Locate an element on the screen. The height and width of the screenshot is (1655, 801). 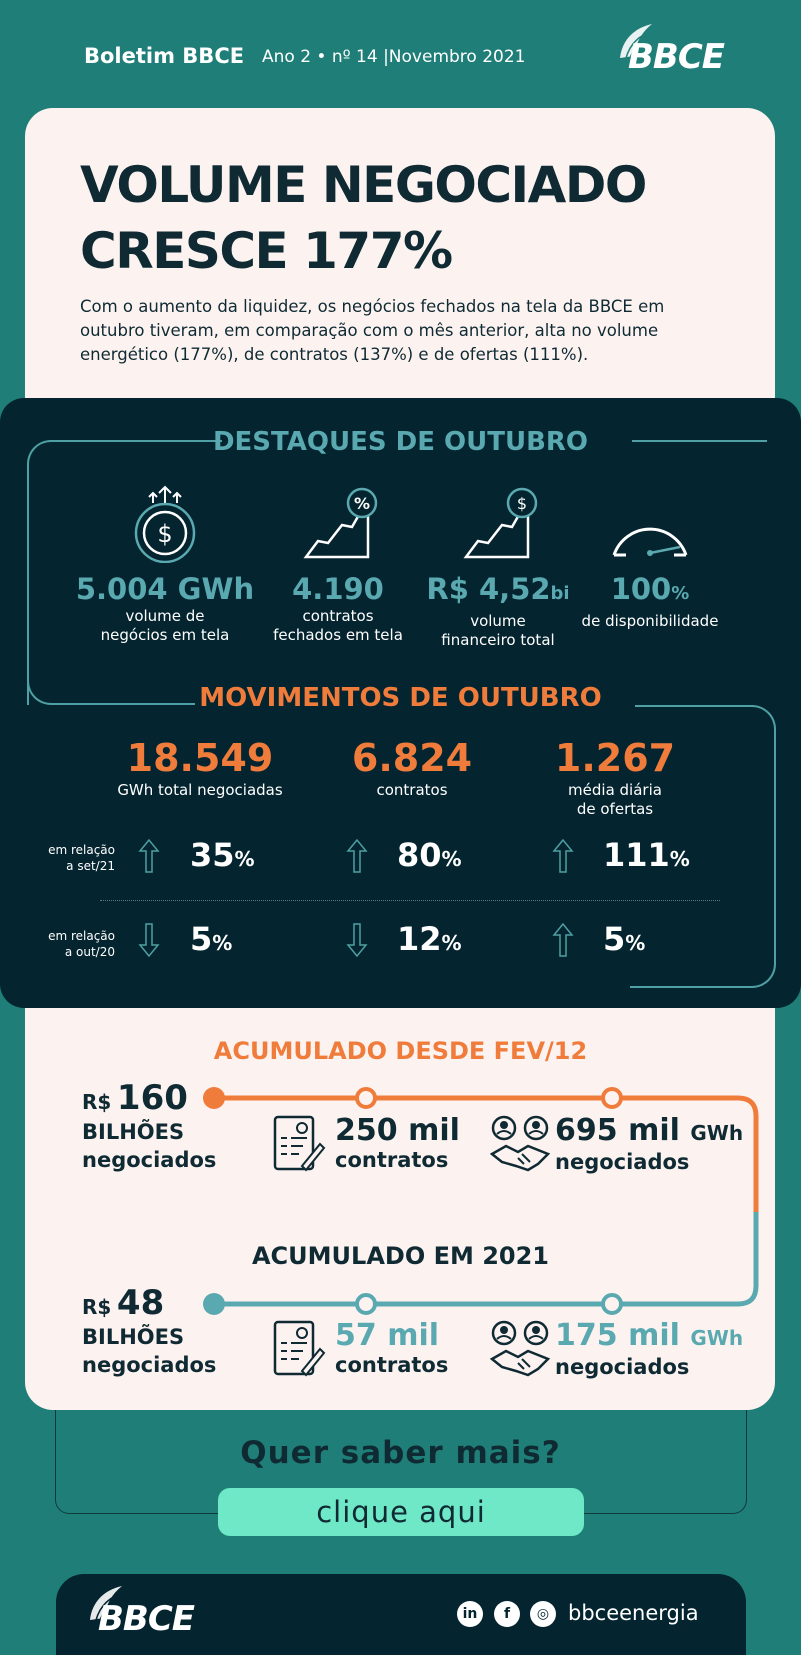
stat-value: 250 mil is located at coordinates (397, 1130).